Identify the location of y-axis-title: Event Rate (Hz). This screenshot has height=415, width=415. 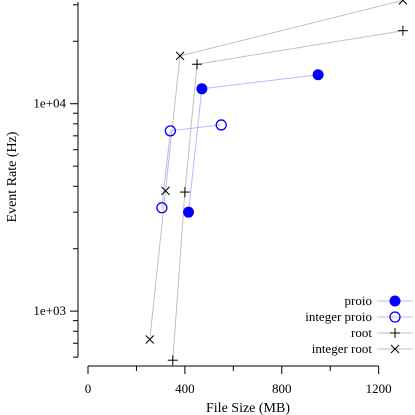
(12, 176).